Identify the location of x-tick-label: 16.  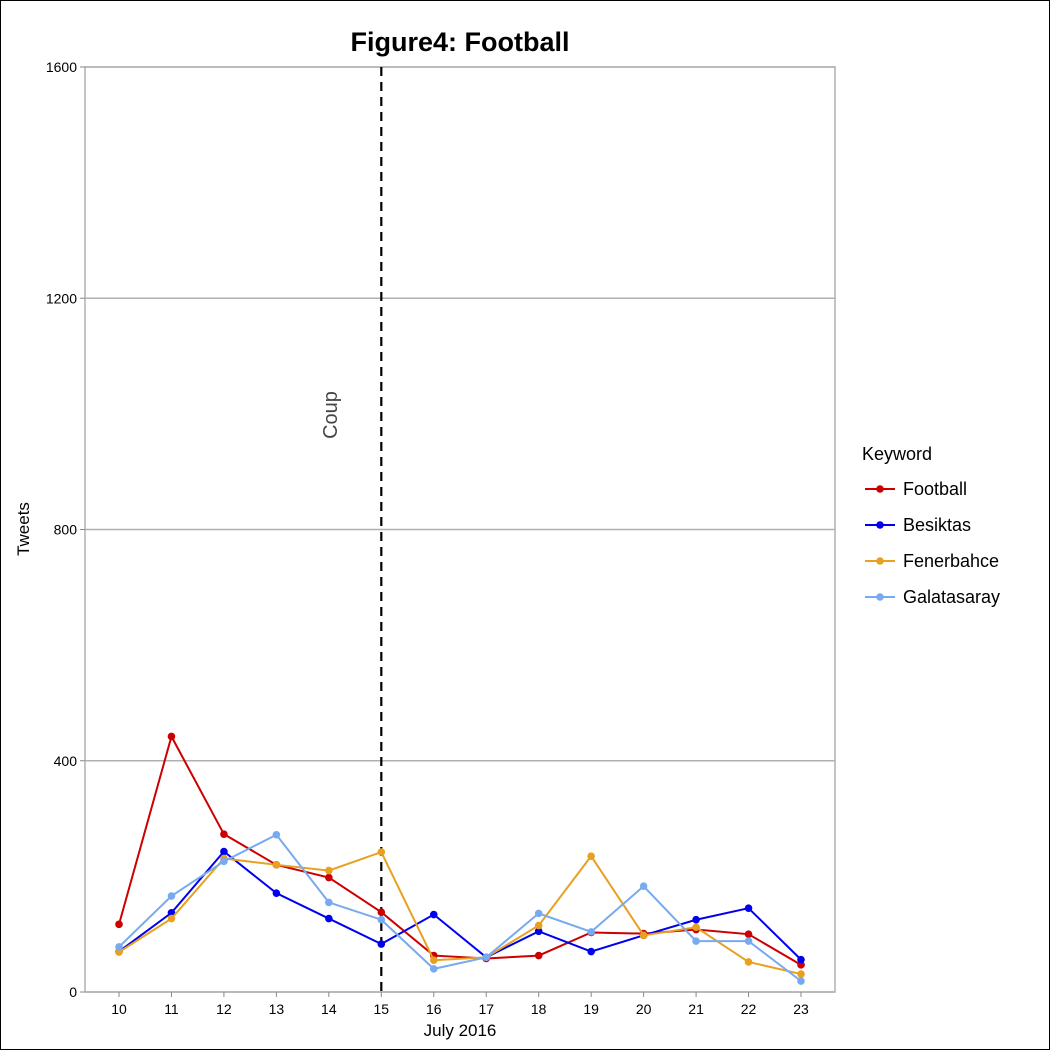
(434, 1009).